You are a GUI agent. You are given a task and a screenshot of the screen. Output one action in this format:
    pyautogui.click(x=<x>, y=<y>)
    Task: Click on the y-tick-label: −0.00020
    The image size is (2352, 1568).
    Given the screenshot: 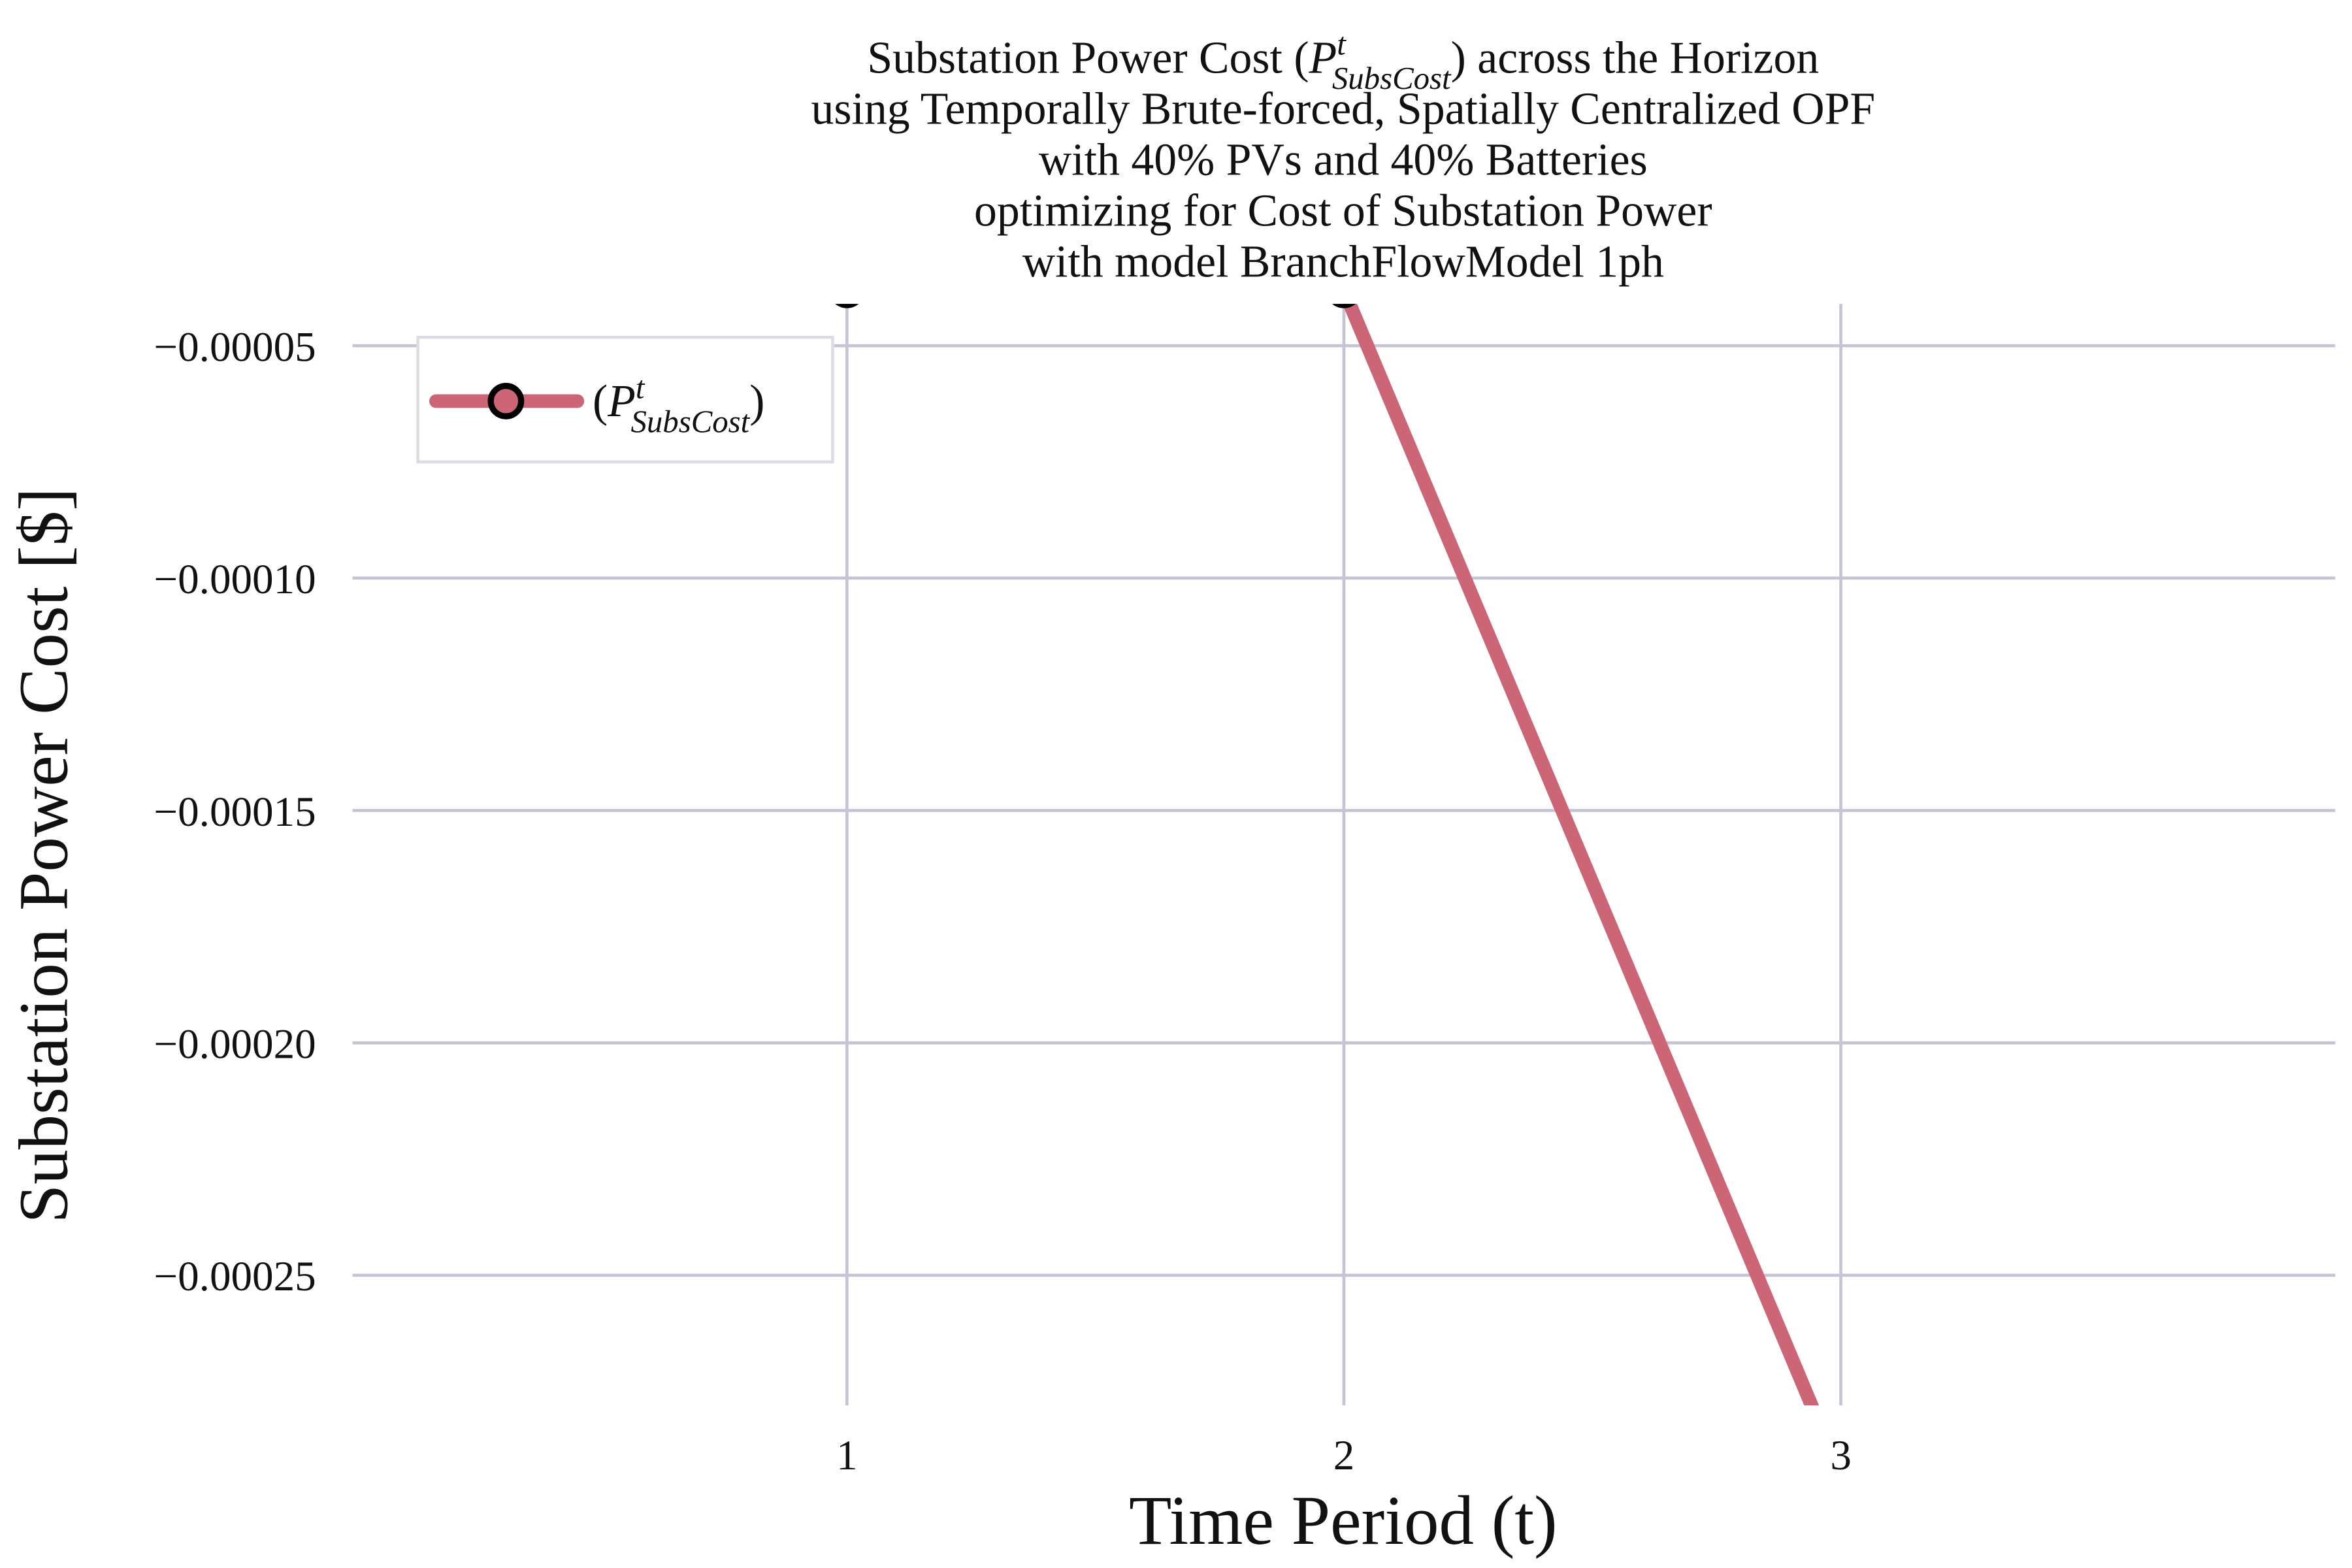 What is the action you would take?
    pyautogui.click(x=235, y=1044)
    